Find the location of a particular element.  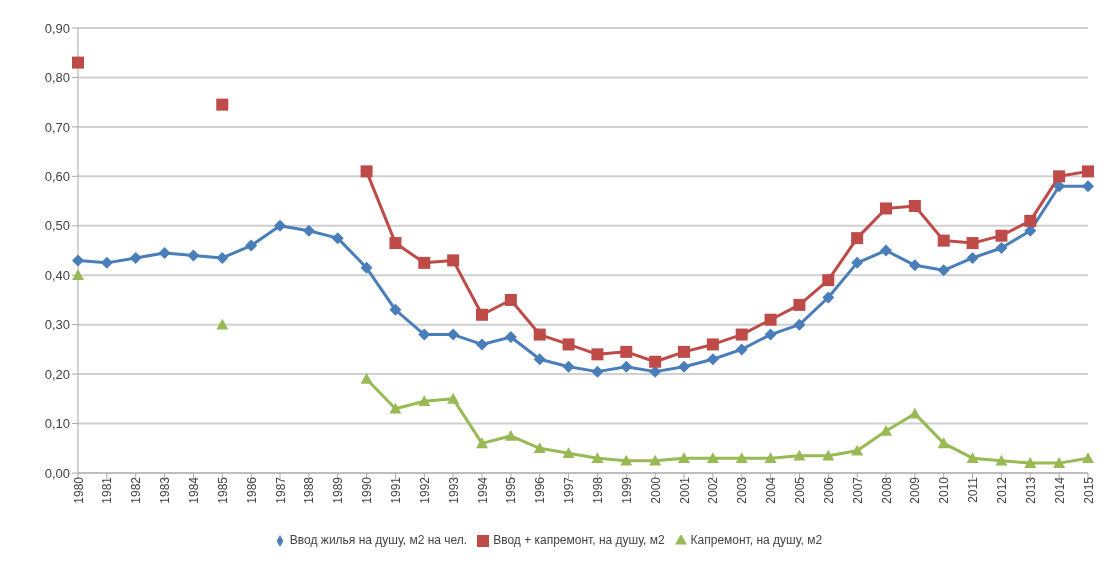

x-tick-label: 1995 is located at coordinates (511, 490).